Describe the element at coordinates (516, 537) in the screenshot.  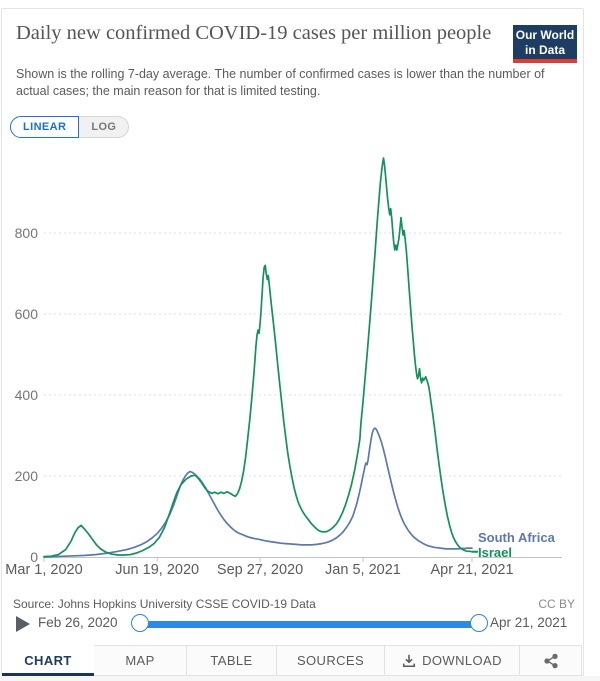
I see `legend-label-south-africa: South Africa` at that location.